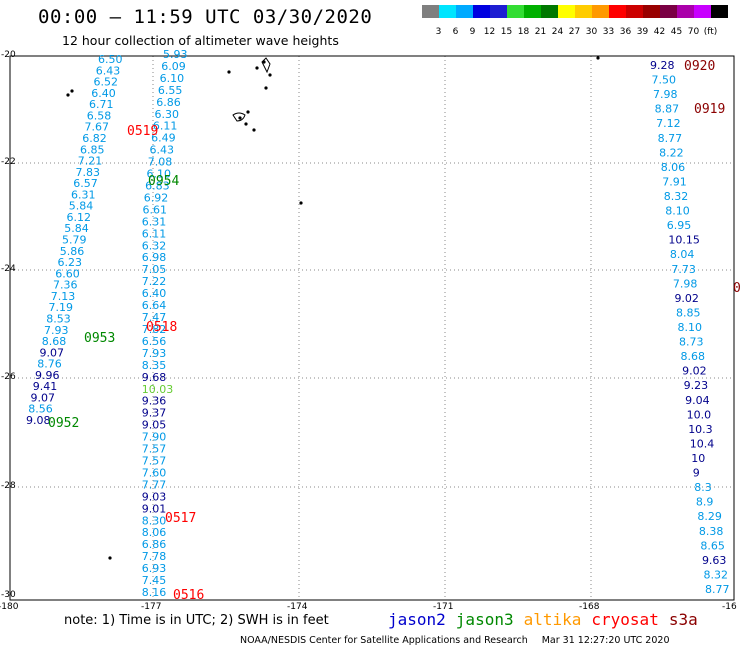 Image resolution: width=740 pixels, height=650 pixels. I want to click on wave-height-value: 10.3, so click(700, 429).